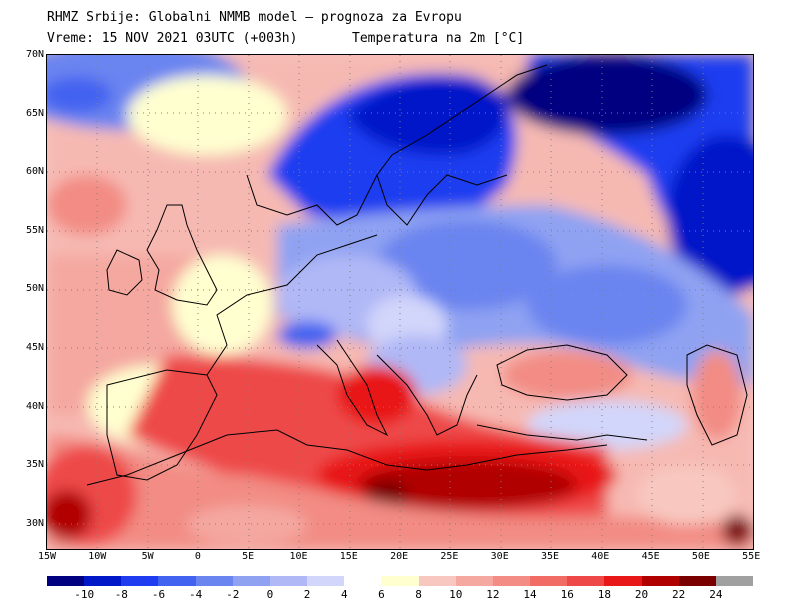 Image resolution: width=800 pixels, height=601 pixels. Describe the element at coordinates (47, 556) in the screenshot. I see `longitude-label: 15W` at that location.